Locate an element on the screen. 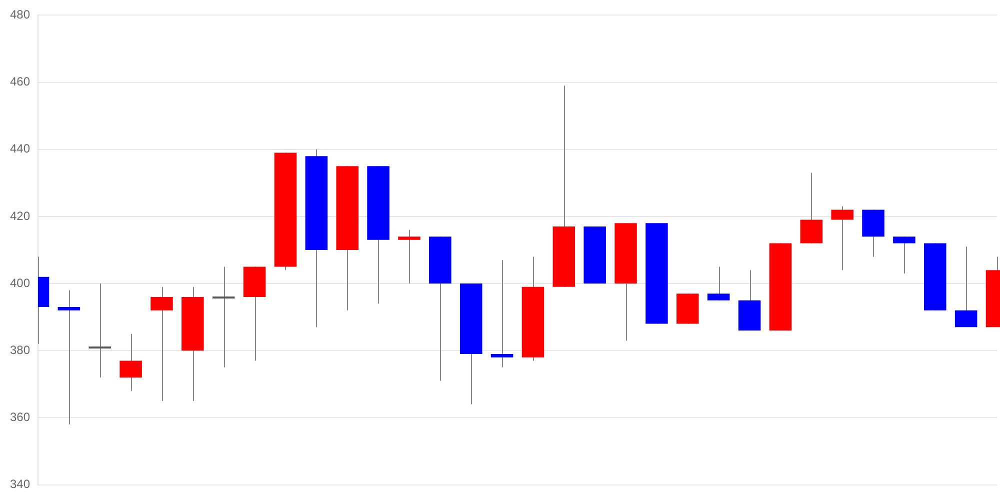  y-tick-label: 360 is located at coordinates (20, 417).